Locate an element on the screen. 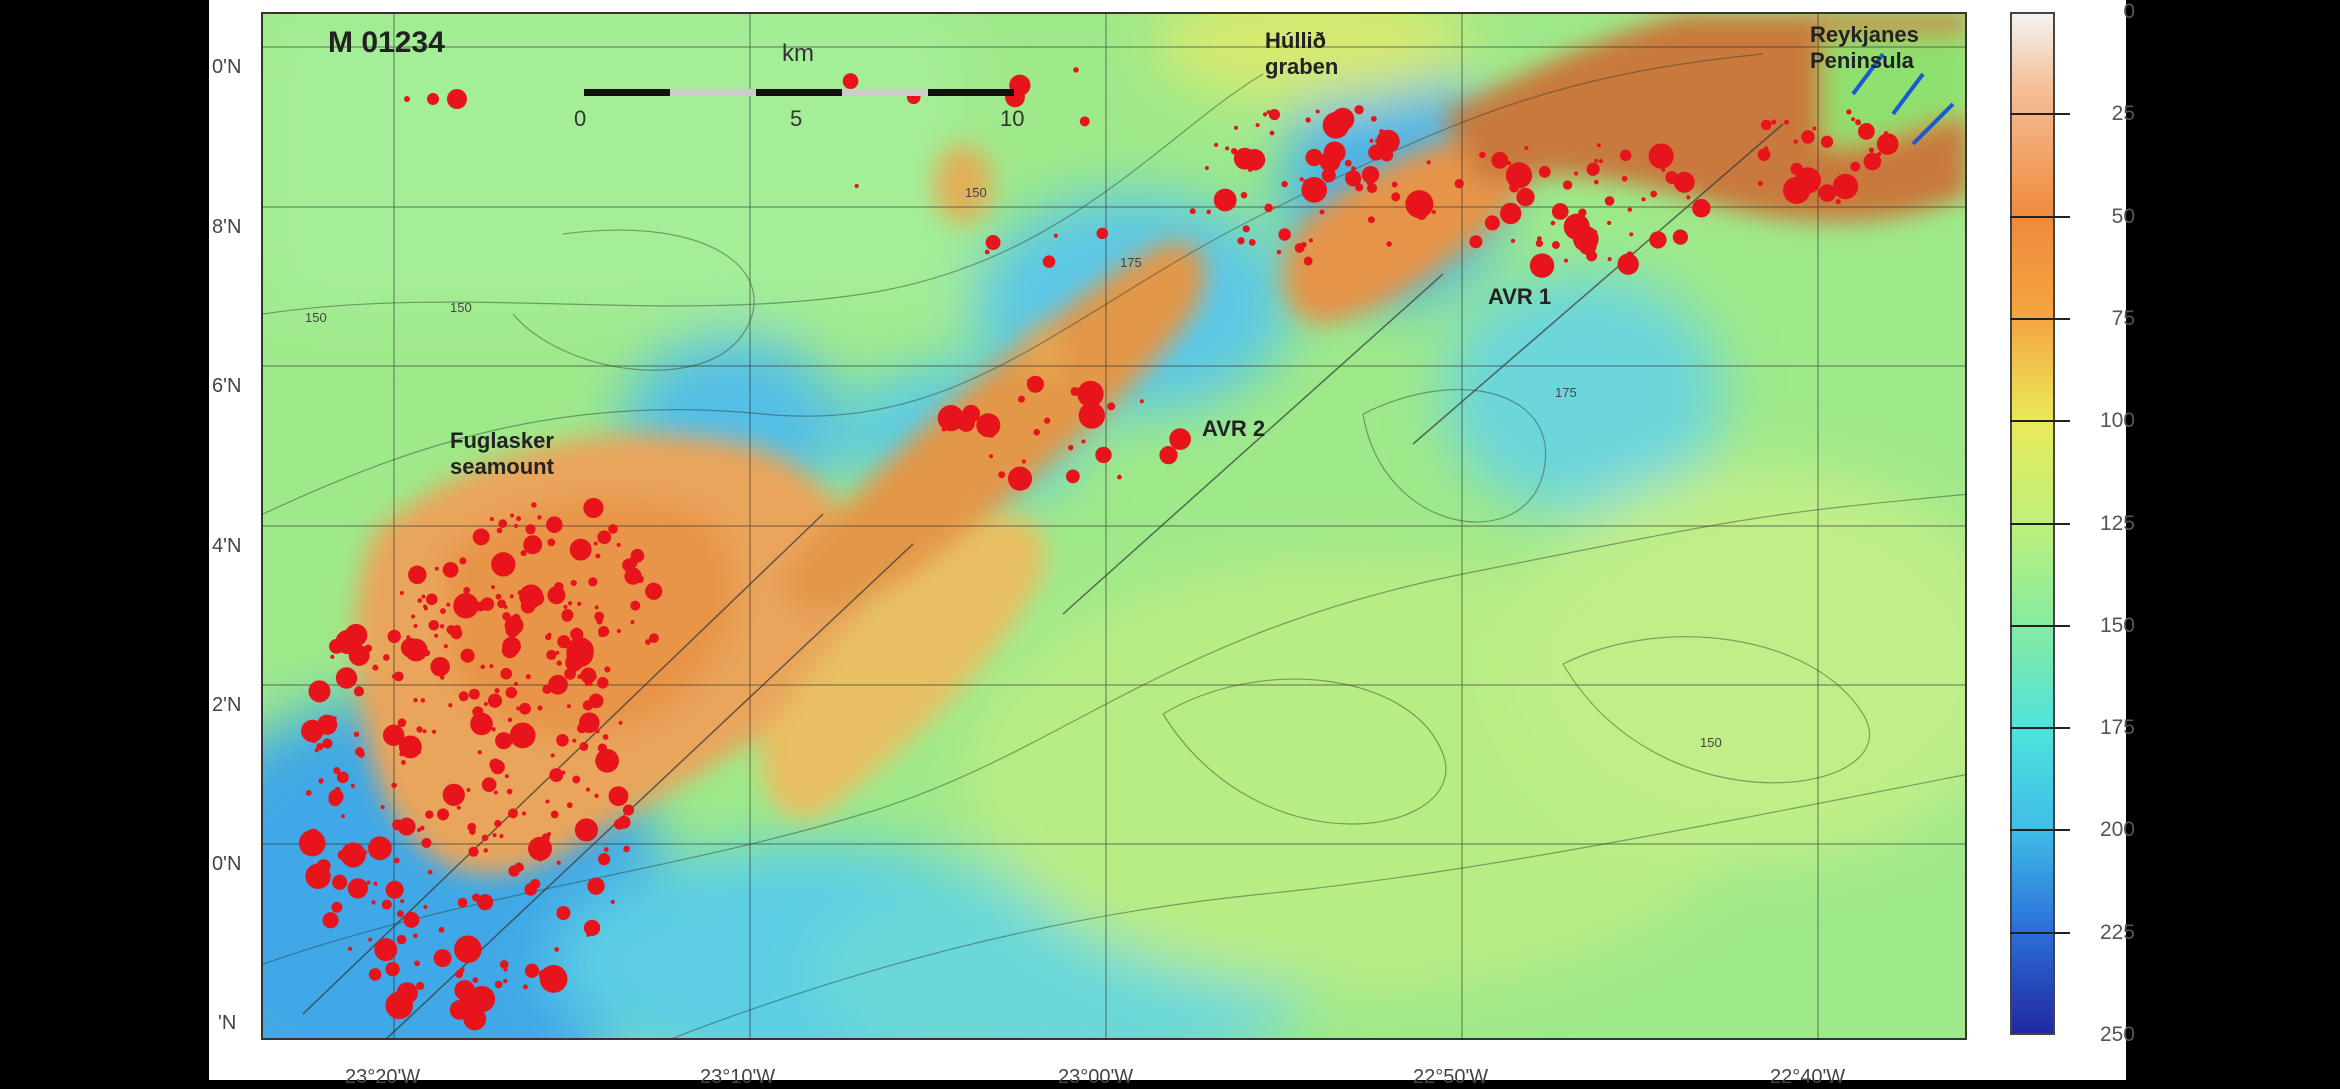 This screenshot has width=2340, height=1089. fuglasker-line1: Fuglasker is located at coordinates (502, 440).